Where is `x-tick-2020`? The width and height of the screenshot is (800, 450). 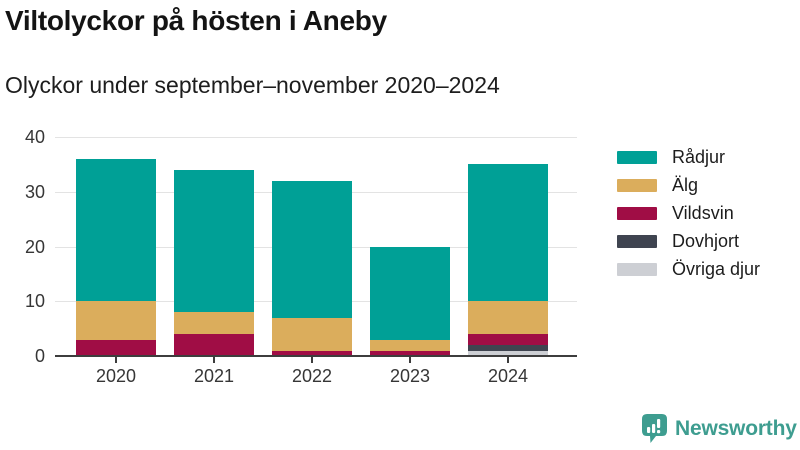
x-tick-2020 is located at coordinates (116, 360).